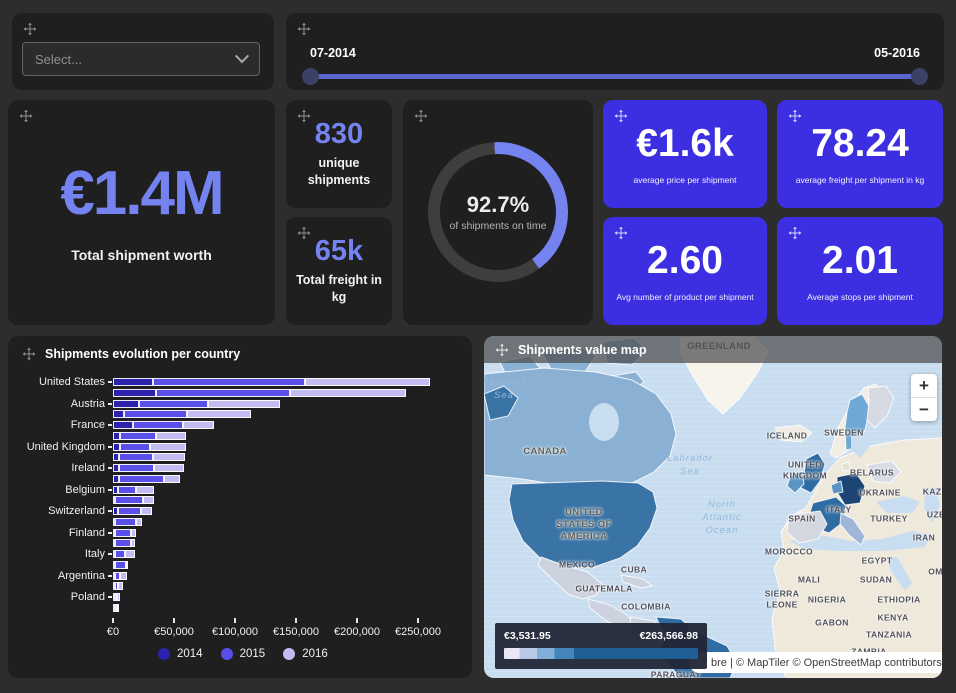 This screenshot has height=693, width=956. What do you see at coordinates (180, 654) in the screenshot?
I see `legend-item-2014: 2014` at bounding box center [180, 654].